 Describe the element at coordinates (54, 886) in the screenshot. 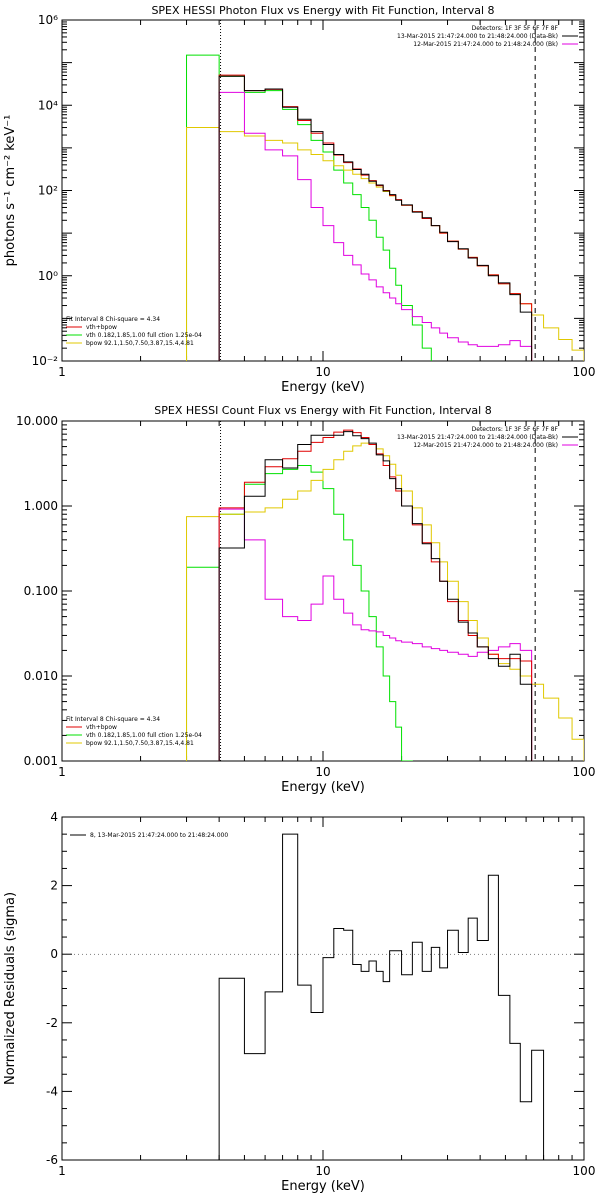

I see `residuals-y-tick-label: 2` at that location.